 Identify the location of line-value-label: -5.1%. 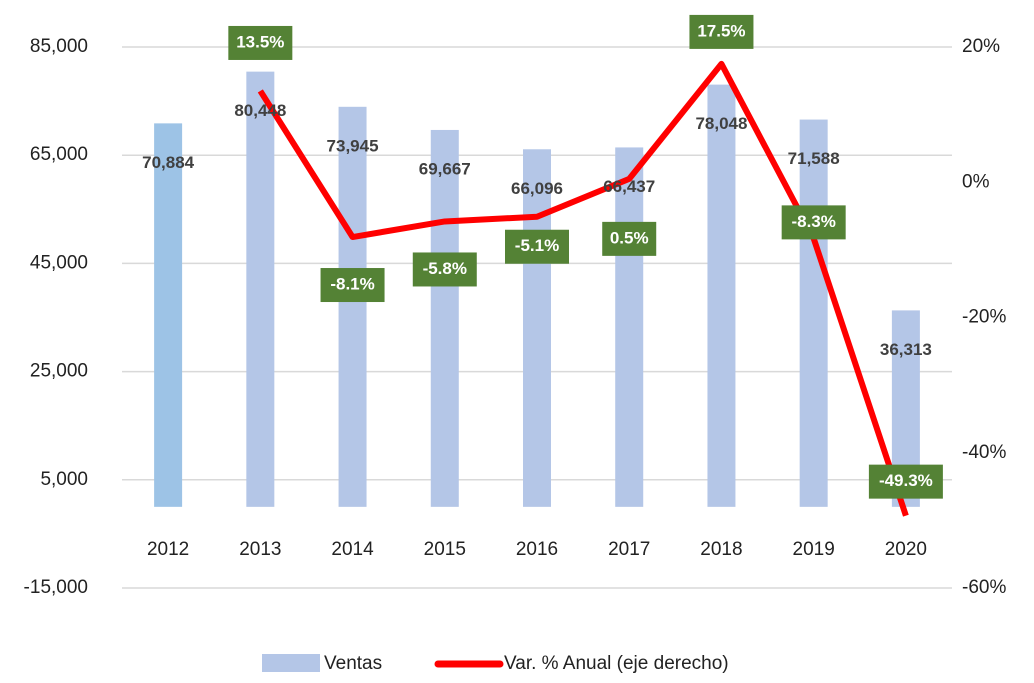
(537, 245).